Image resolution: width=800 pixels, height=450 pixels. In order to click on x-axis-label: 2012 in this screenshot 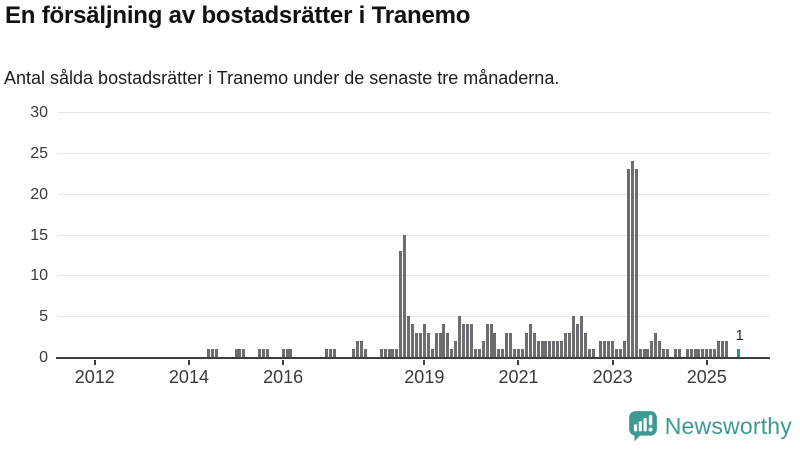, I will do `click(94, 377)`.